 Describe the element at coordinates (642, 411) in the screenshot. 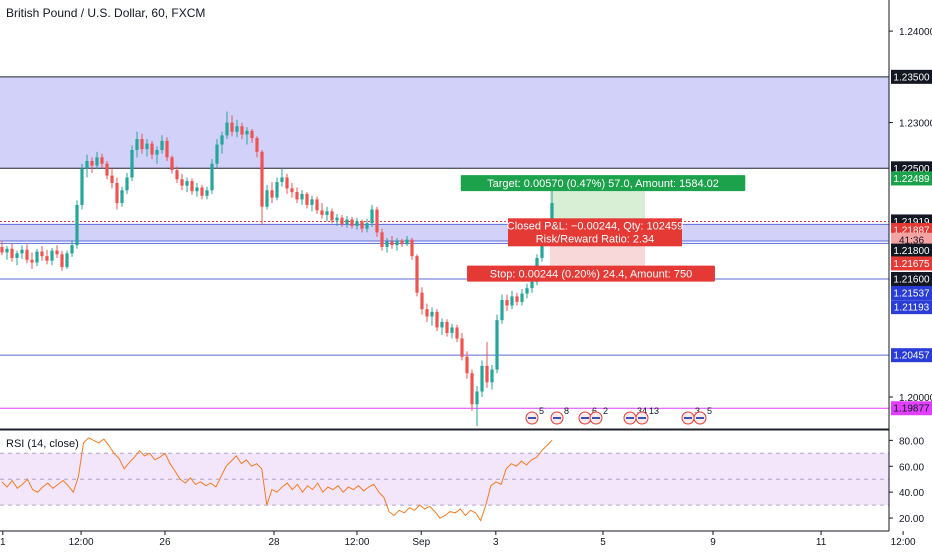

I see `event-count: 34` at that location.